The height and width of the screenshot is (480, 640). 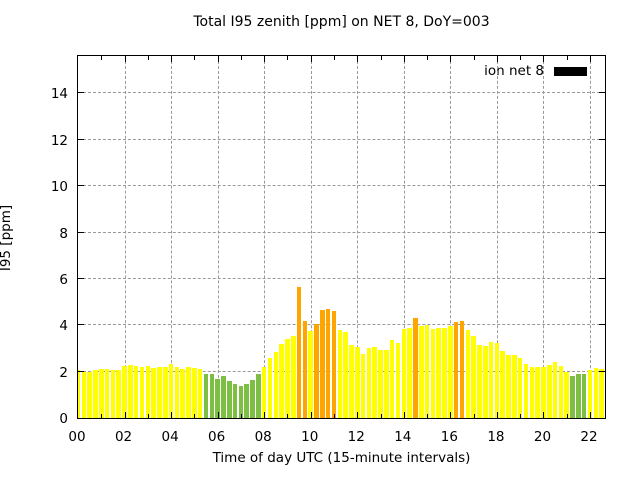 I want to click on x-tick-label-20: 20, so click(x=542, y=437).